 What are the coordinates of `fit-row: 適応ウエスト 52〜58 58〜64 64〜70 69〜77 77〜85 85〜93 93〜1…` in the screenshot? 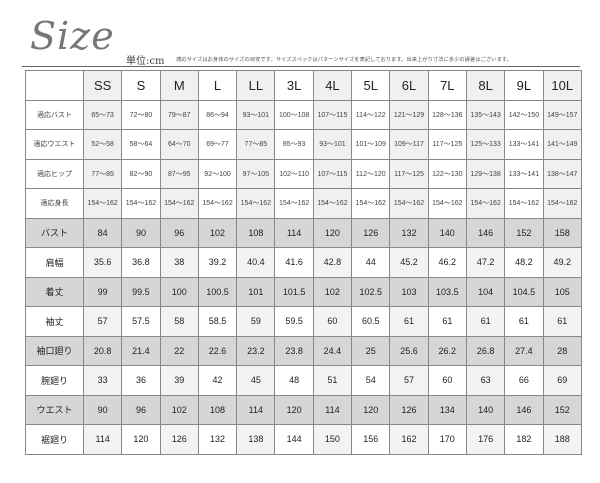 It's located at (304, 144).